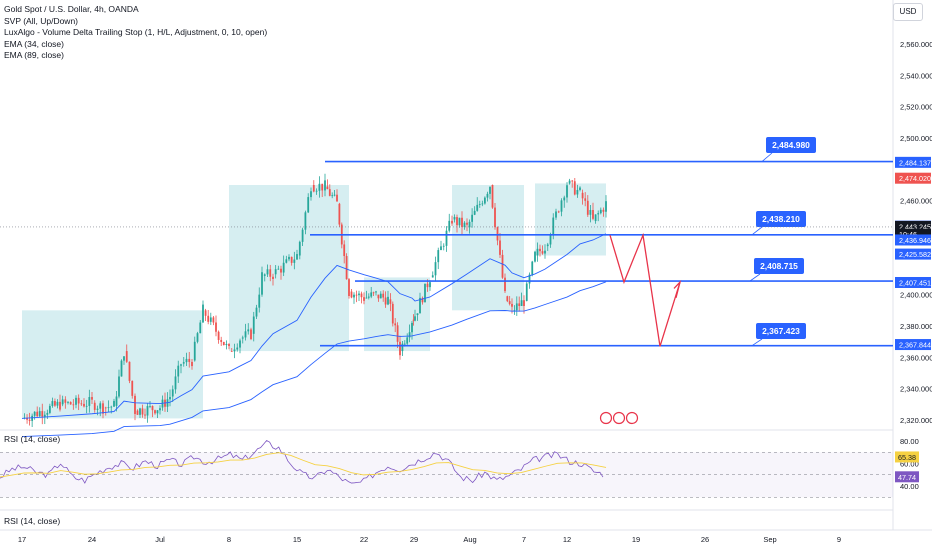  Describe the element at coordinates (32, 439) in the screenshot. I see `rsi-legend: RSI (14, close)` at that location.